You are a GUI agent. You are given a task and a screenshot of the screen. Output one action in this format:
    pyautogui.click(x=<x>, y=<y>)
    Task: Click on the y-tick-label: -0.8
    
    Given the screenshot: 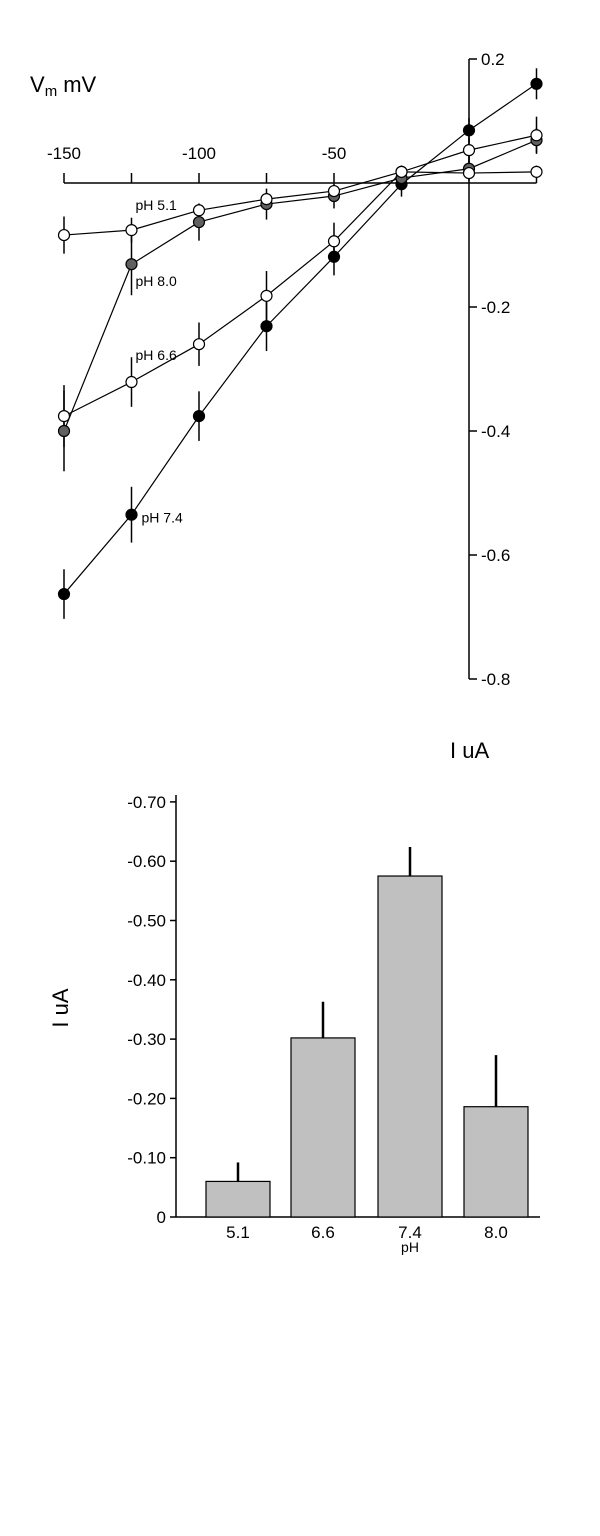 What is the action you would take?
    pyautogui.click(x=495, y=679)
    